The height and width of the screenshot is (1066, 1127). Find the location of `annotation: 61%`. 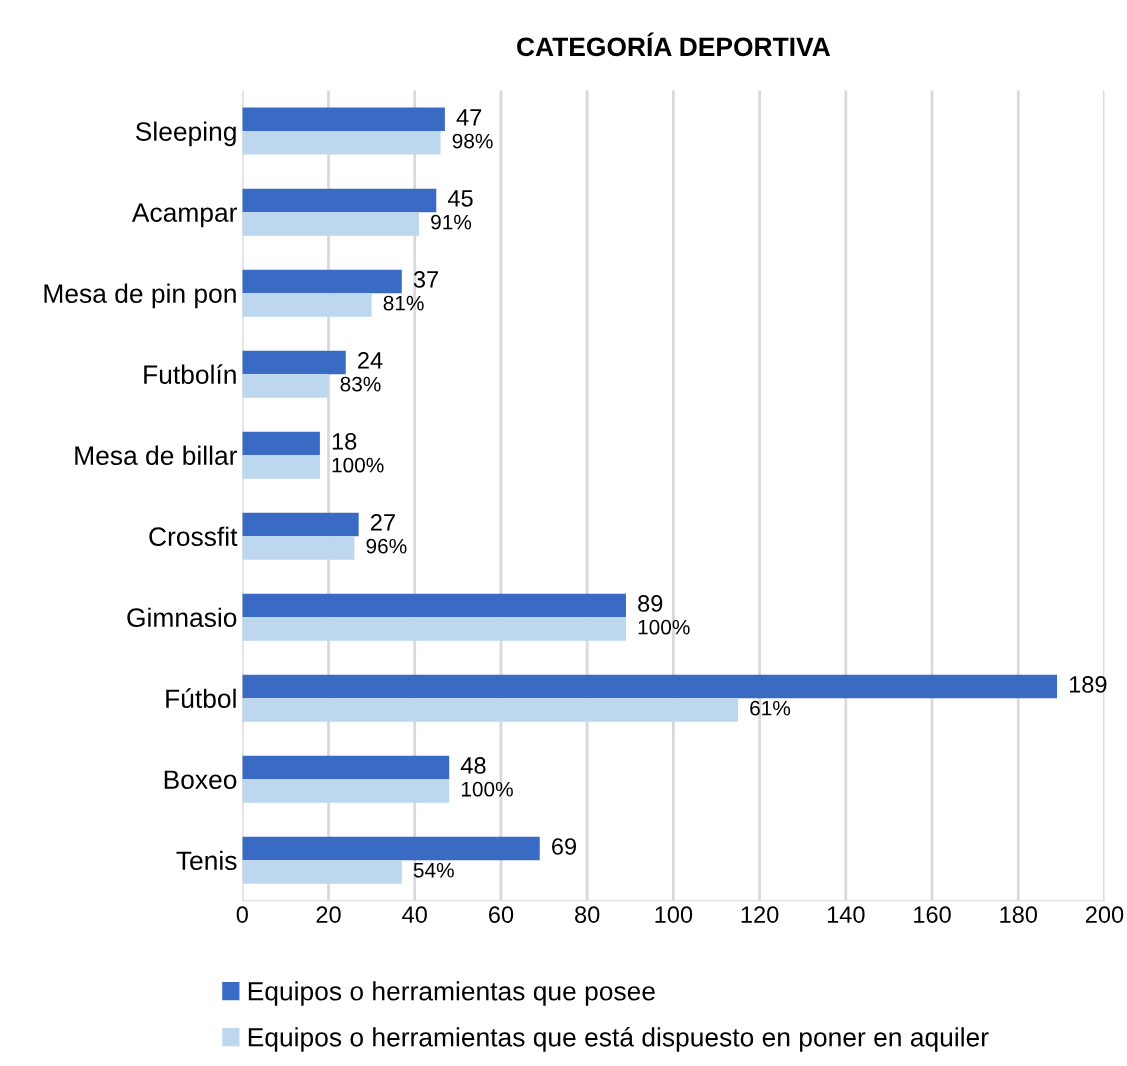

annotation: 61% is located at coordinates (770, 708).